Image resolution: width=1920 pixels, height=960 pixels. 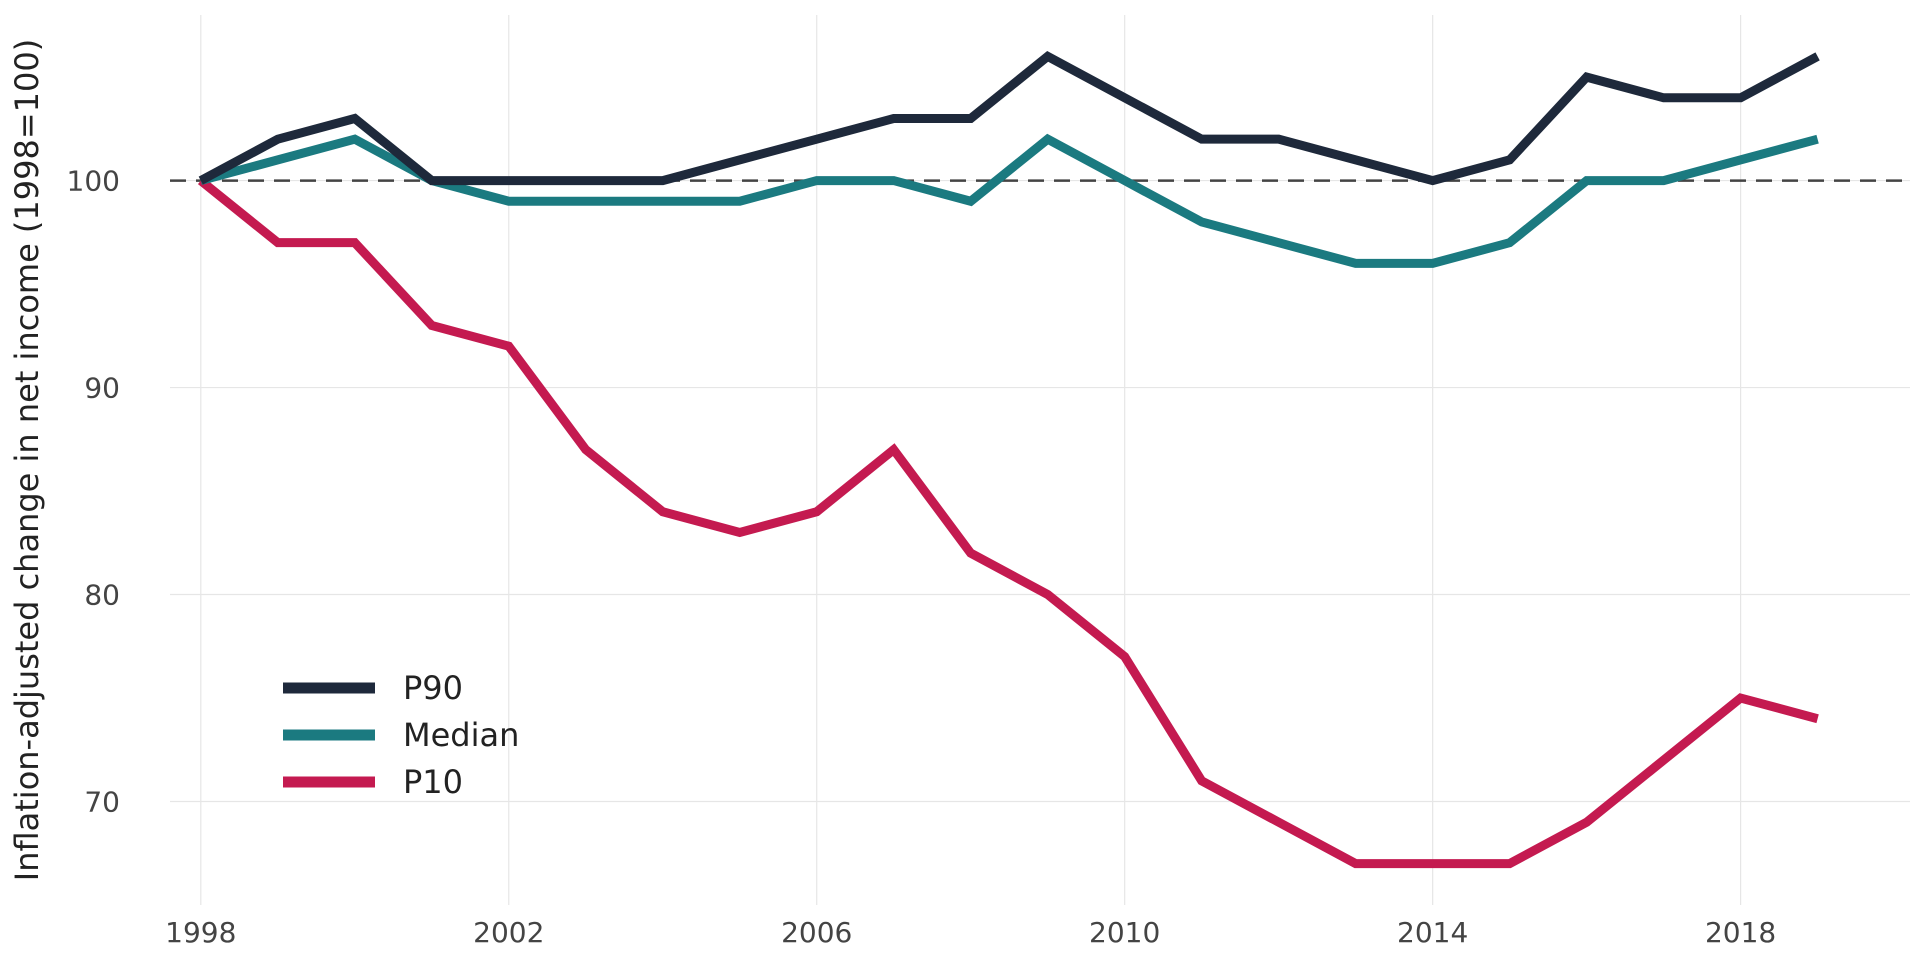 I want to click on x-tick-label: 2014, so click(x=1432, y=932).